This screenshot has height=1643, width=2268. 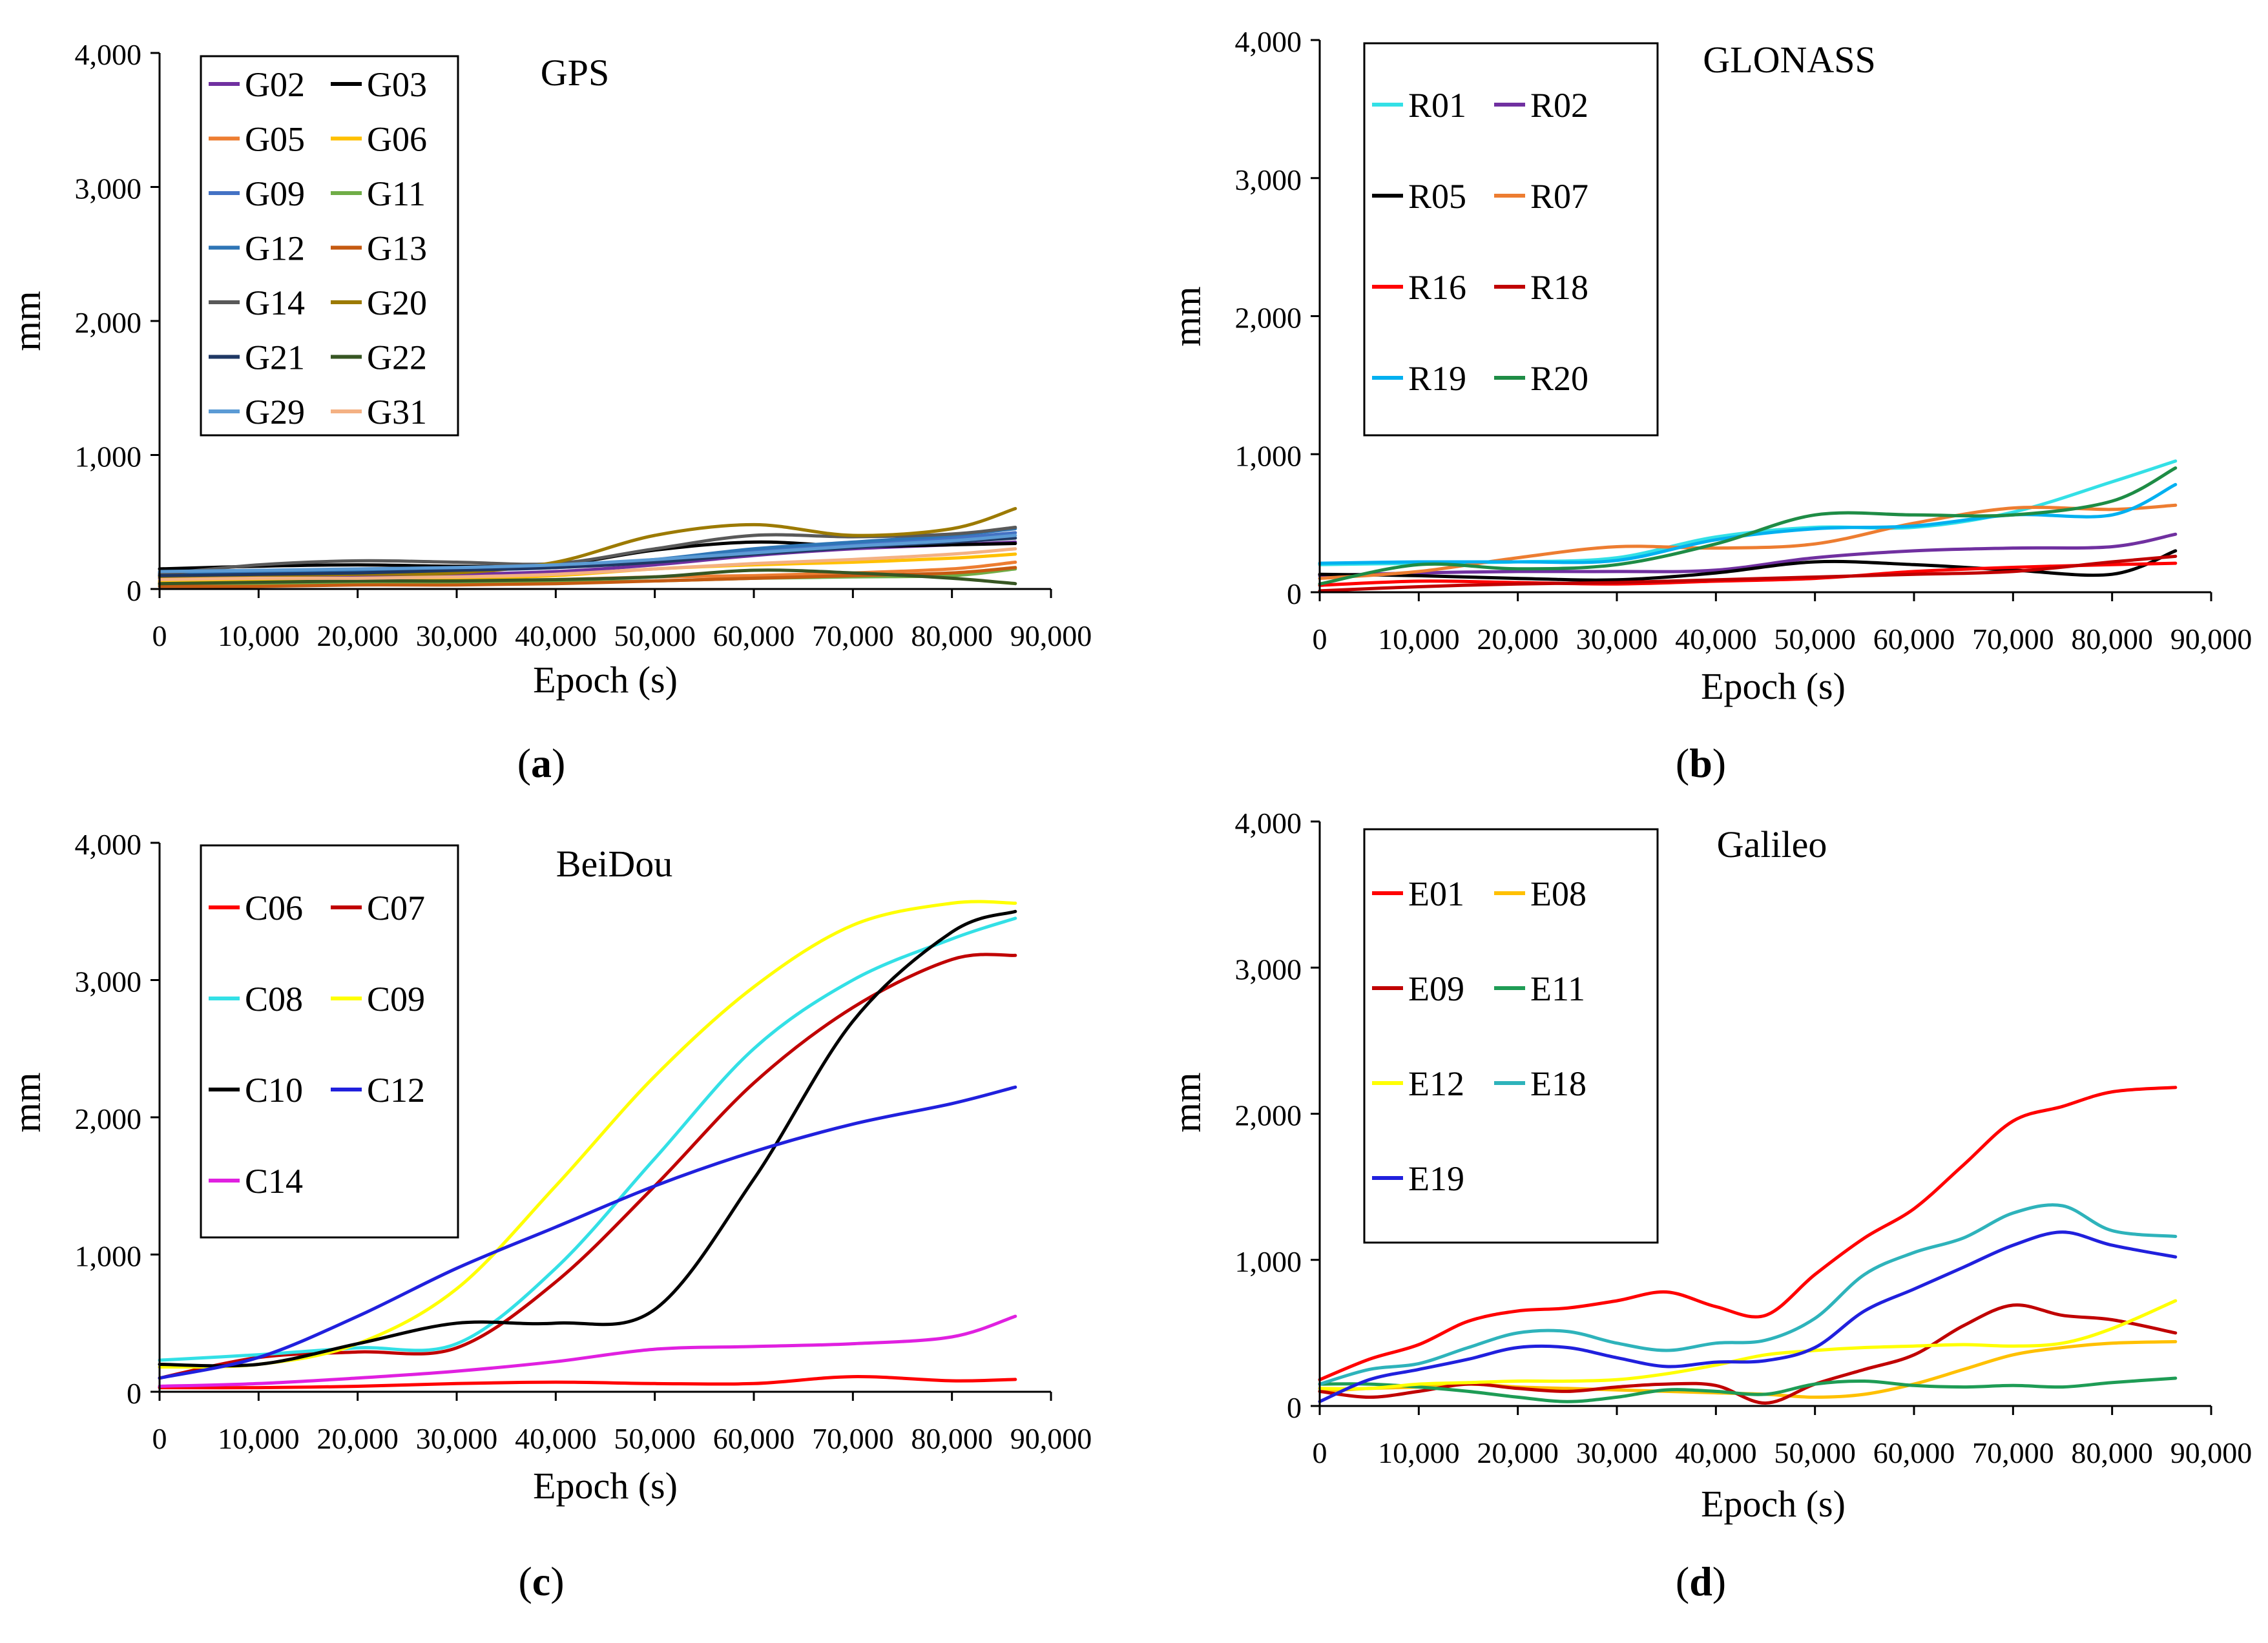 I want to click on legend-label-R19: R19, so click(x=1437, y=378).